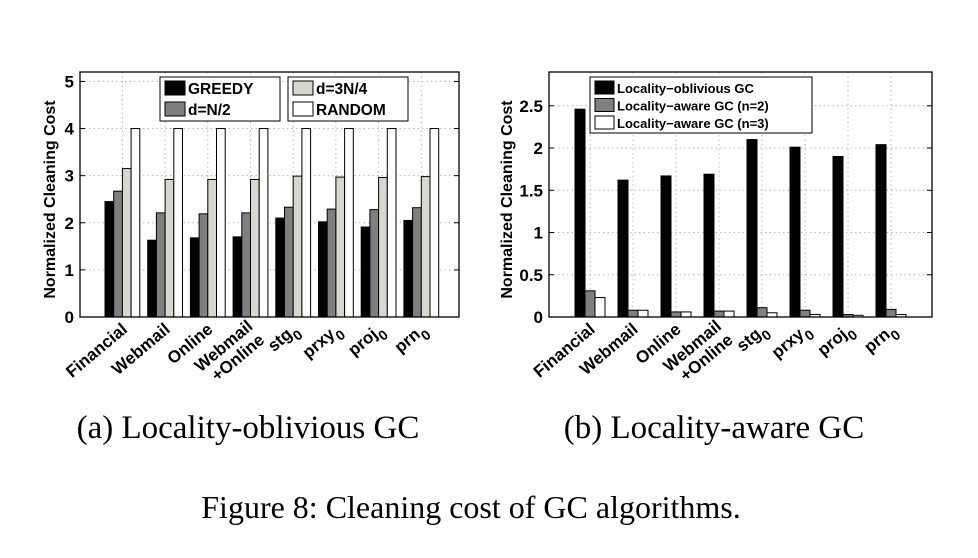 The image size is (978, 558). Describe the element at coordinates (531, 106) in the screenshot. I see `y-tick-label: 2.5` at that location.